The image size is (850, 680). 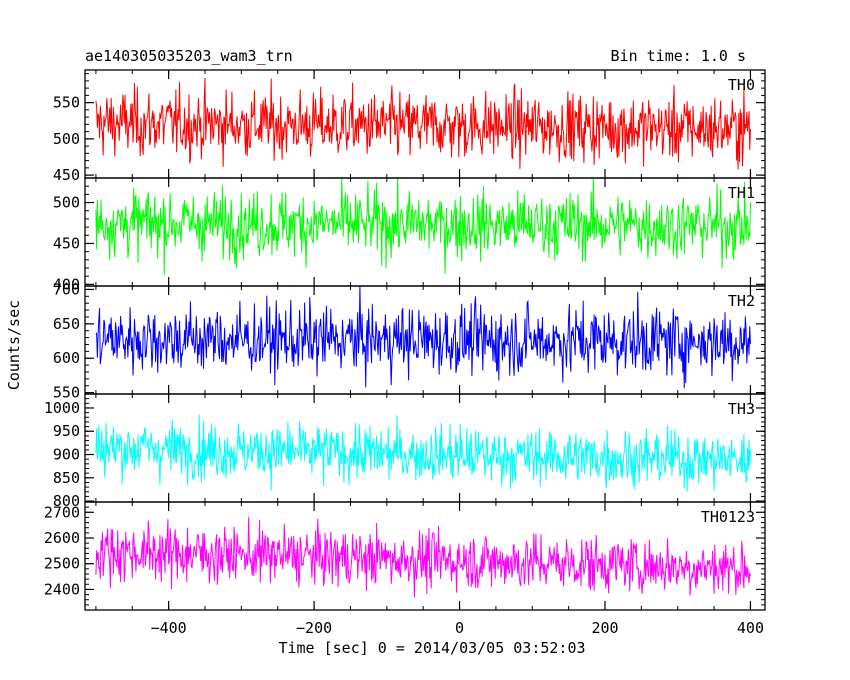 I want to click on panel-th0: 450 500 550 TH0, so click(x=409, y=126).